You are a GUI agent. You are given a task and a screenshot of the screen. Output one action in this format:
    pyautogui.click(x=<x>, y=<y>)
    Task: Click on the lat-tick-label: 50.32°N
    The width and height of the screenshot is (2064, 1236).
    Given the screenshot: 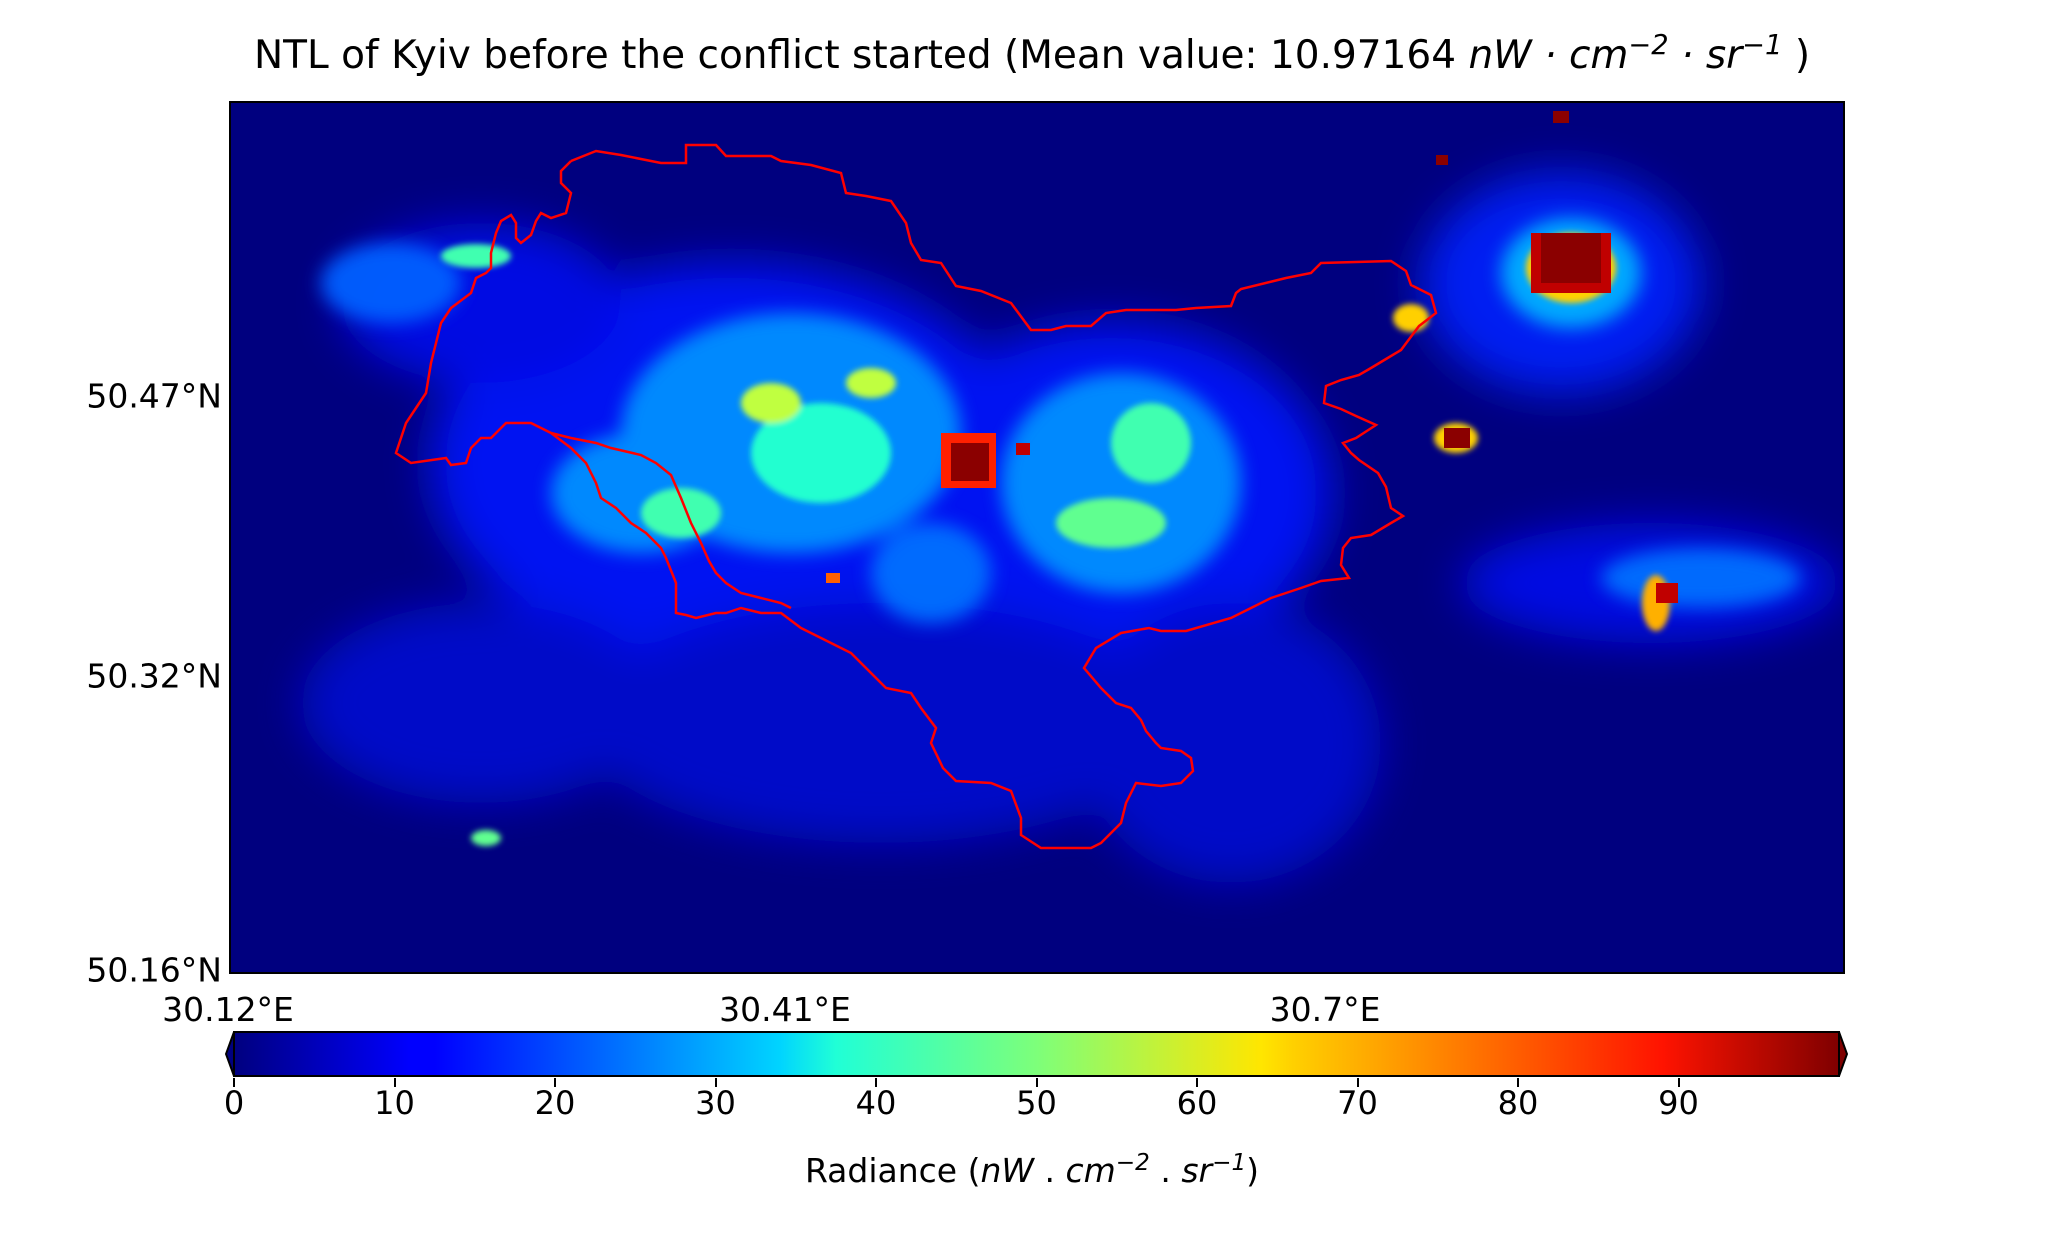 What is the action you would take?
    pyautogui.click(x=154, y=676)
    